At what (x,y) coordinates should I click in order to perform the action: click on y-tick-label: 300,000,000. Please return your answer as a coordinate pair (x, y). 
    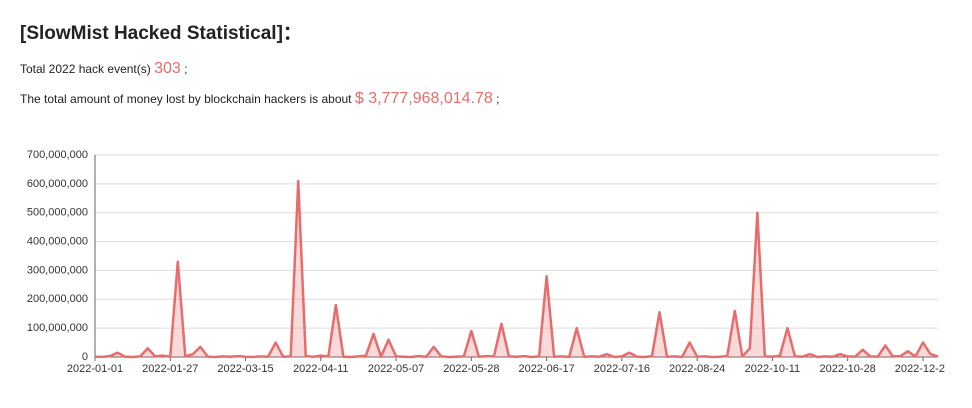
    Looking at the image, I should click on (57, 270).